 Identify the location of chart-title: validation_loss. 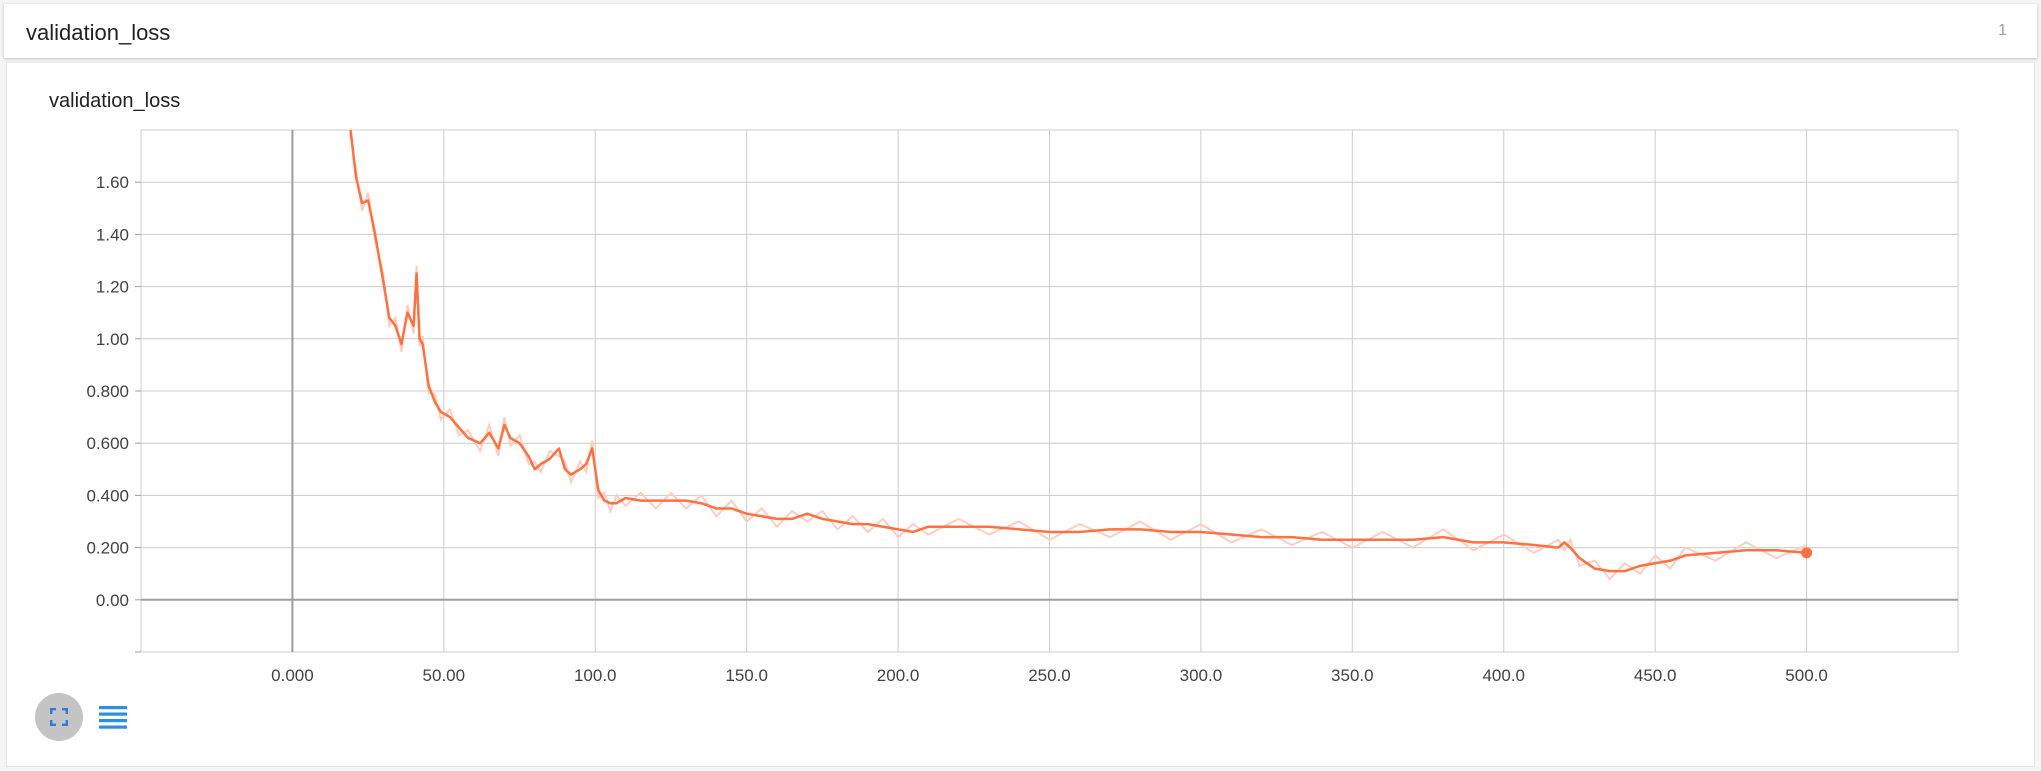
(115, 101).